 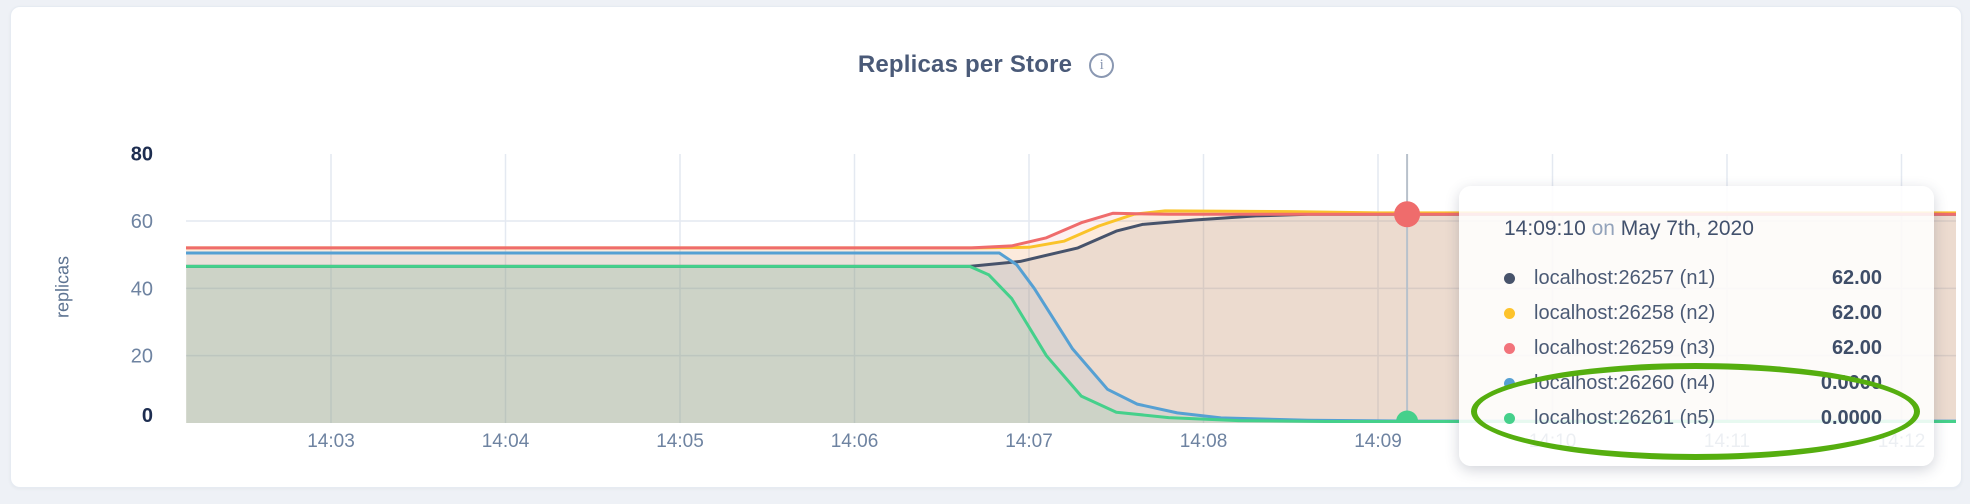 I want to click on svg-text: 14:04, so click(x=506, y=441).